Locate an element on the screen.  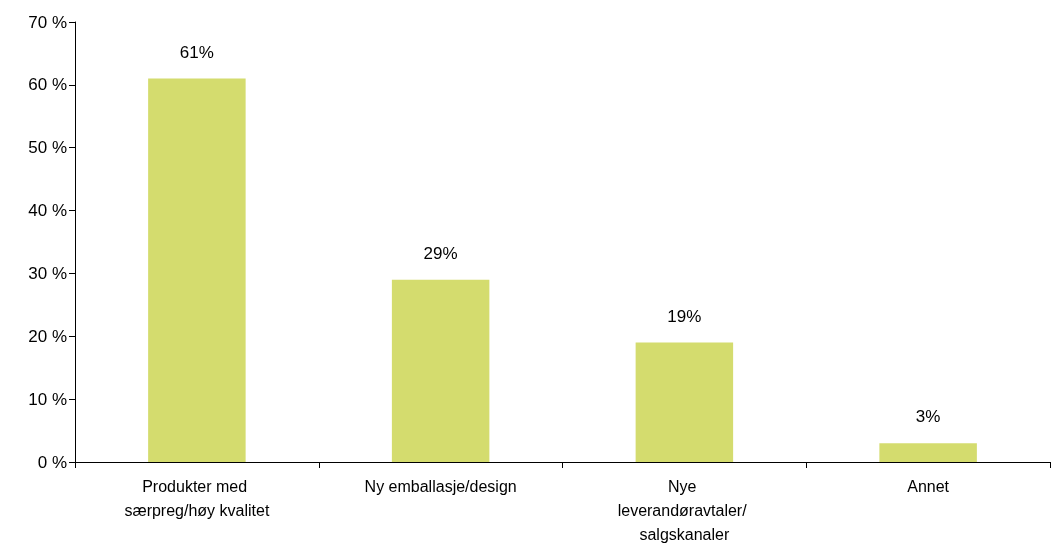
y-tick-label: 20 % is located at coordinates (47, 336).